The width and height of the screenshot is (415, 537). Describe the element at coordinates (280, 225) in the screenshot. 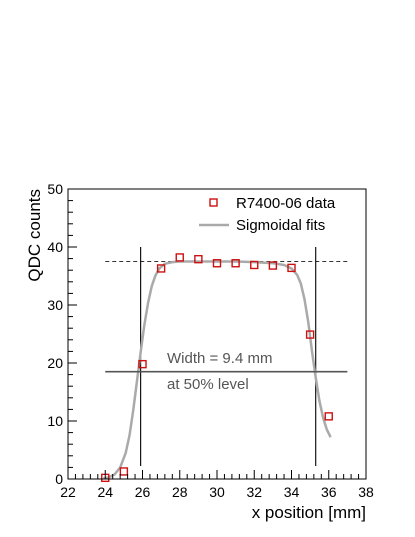

I see `legend-label-fit: Sigmoidal fits` at that location.